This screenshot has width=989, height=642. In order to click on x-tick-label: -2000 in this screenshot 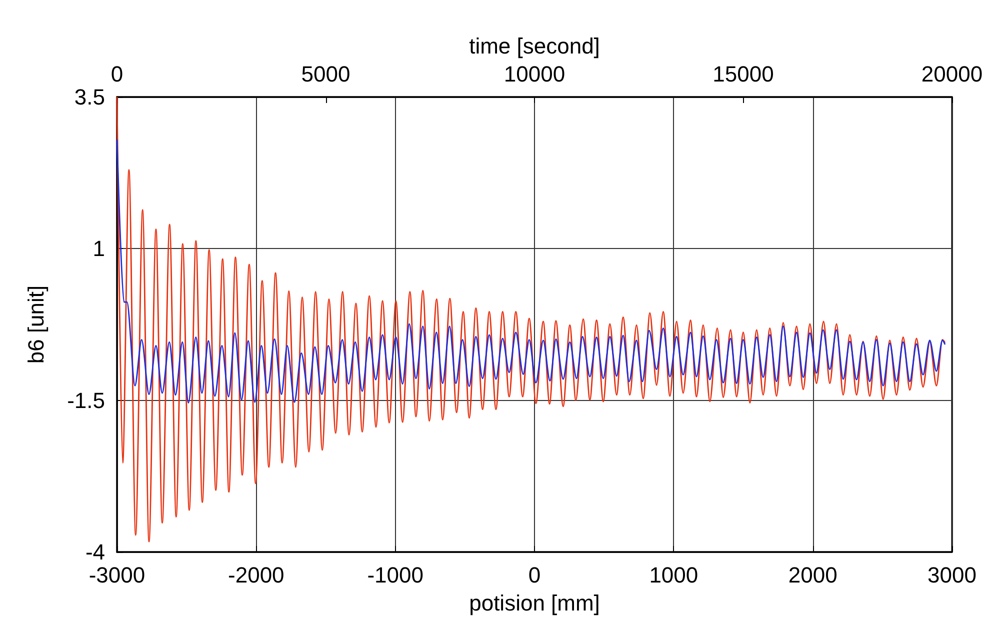, I will do `click(256, 575)`.